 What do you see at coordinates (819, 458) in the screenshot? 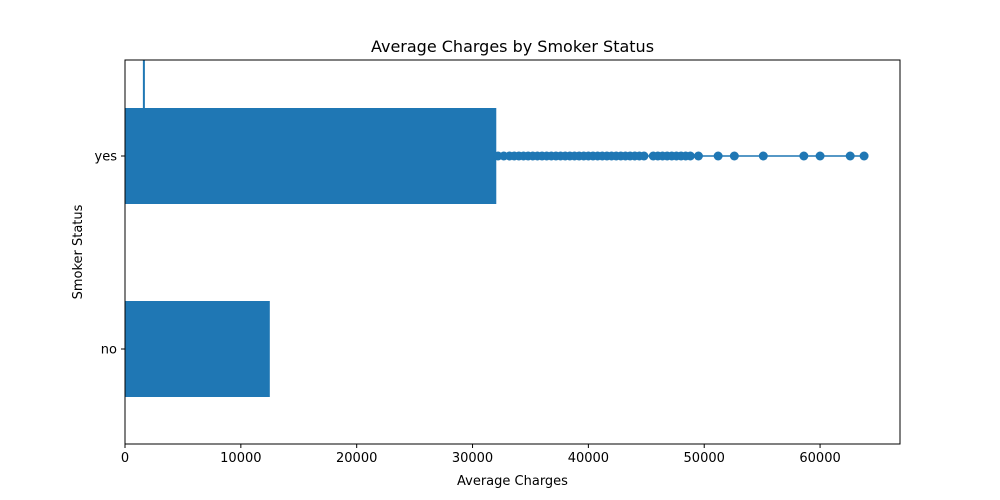
I see `x-tick-label: 60000` at bounding box center [819, 458].